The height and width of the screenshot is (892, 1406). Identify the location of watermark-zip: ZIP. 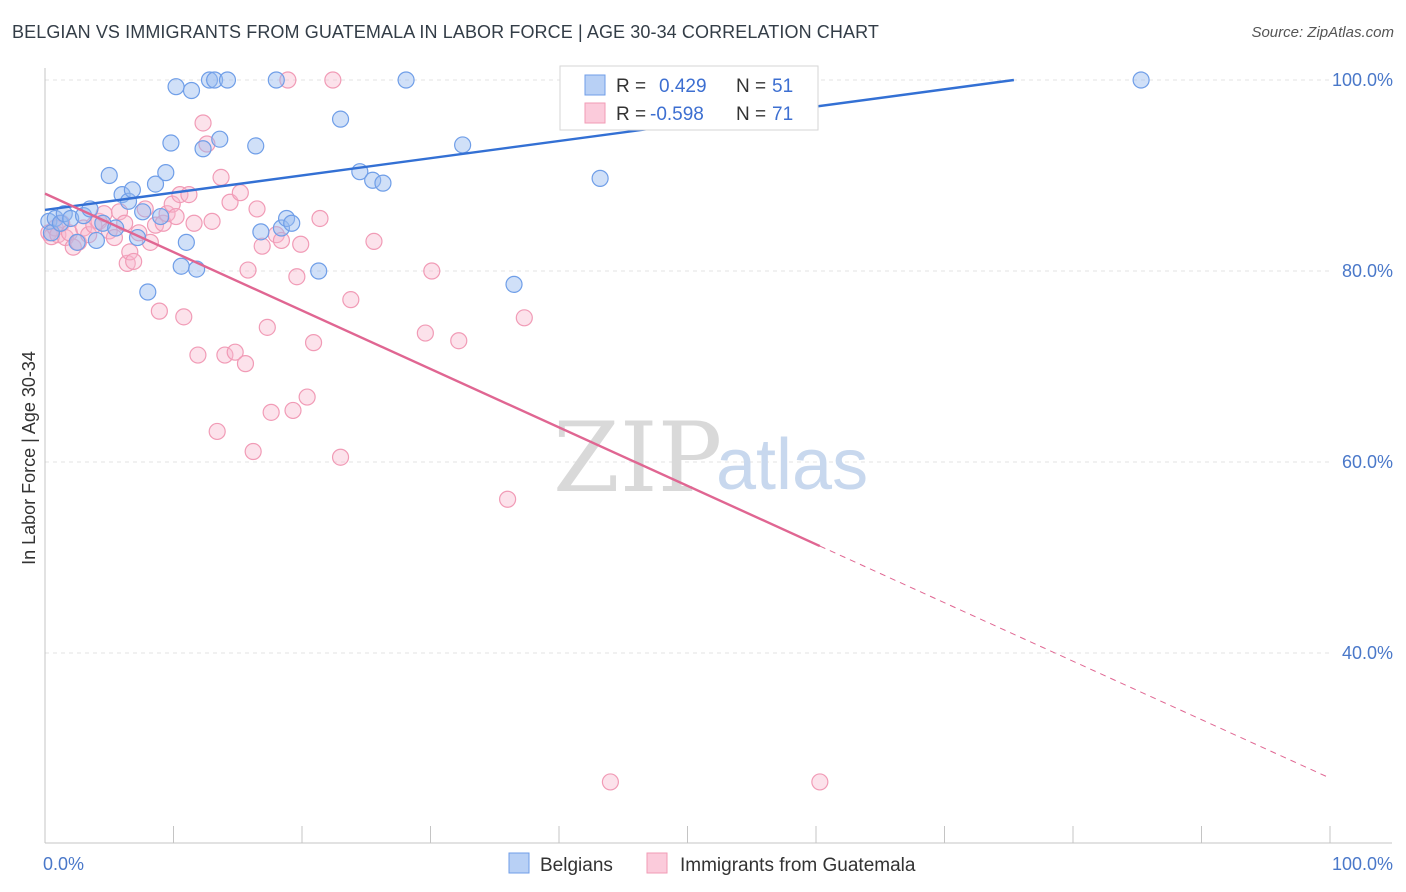
(637, 458).